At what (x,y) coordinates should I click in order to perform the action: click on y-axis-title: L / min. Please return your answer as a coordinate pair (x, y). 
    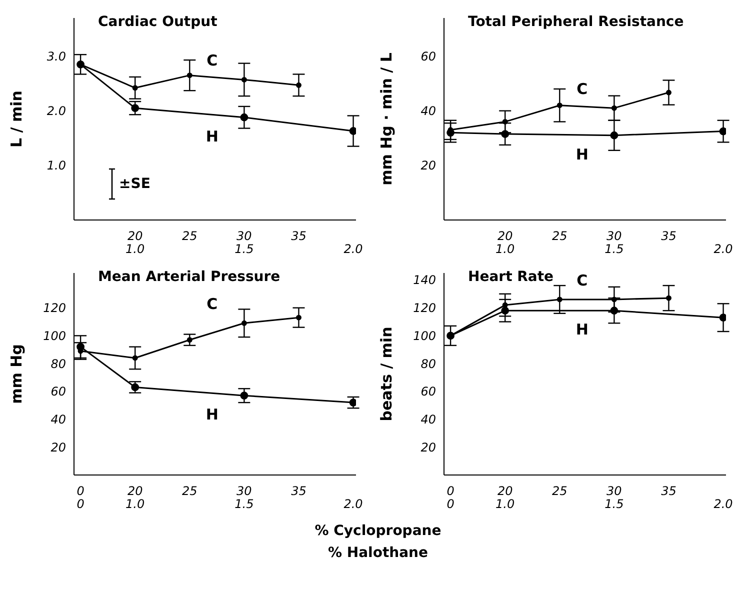
    Looking at the image, I should click on (16, 119).